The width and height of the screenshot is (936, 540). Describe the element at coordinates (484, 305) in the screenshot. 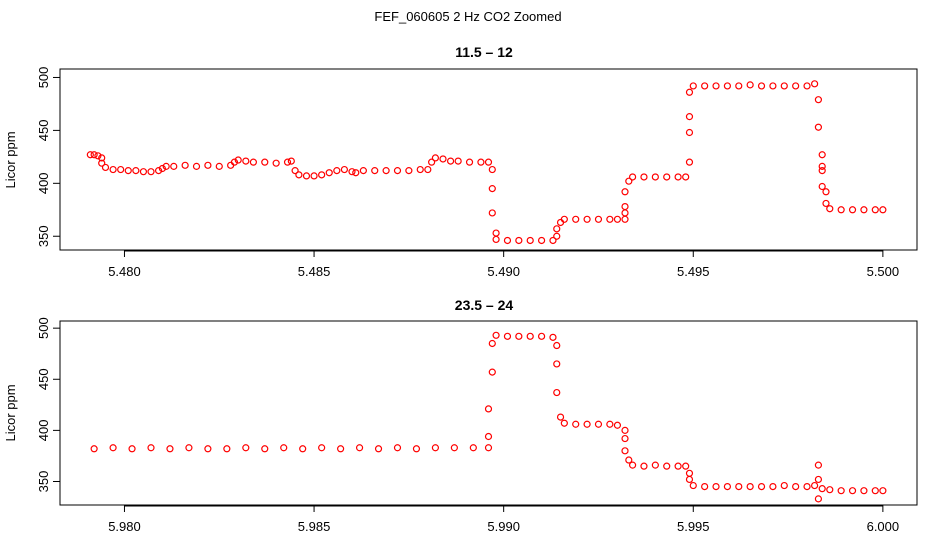

I see `panel-title: 23.5 – 24` at that location.